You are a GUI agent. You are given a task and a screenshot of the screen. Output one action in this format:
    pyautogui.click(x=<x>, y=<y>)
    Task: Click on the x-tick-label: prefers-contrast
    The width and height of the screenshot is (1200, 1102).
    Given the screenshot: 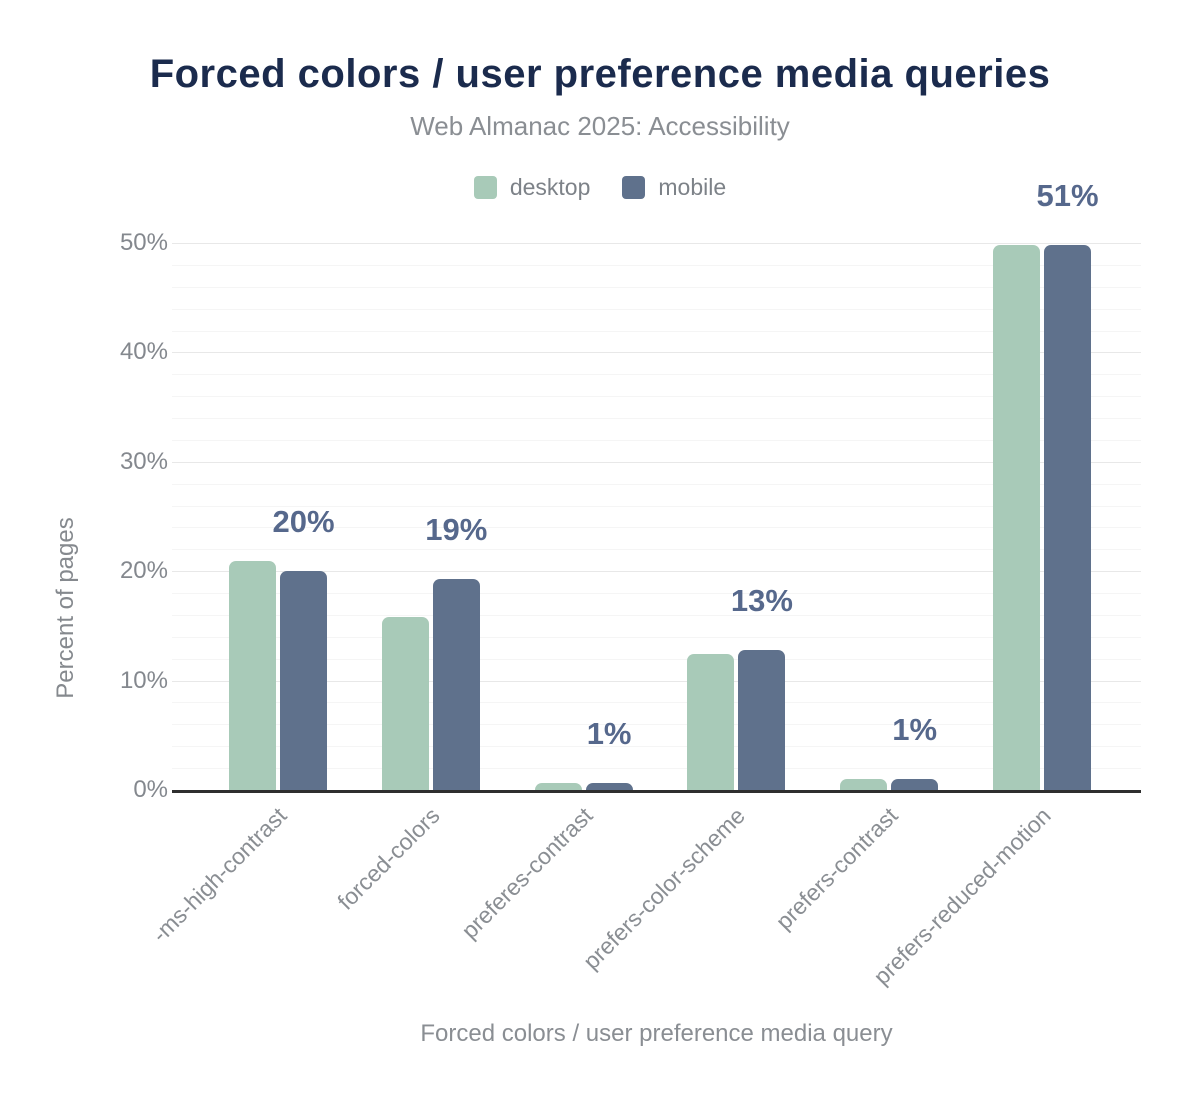 What is the action you would take?
    pyautogui.click(x=836, y=868)
    